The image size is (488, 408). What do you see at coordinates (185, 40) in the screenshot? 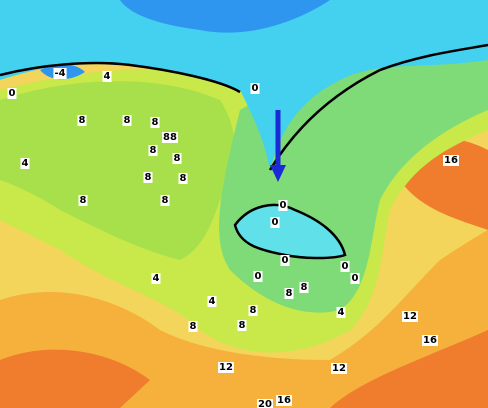
I see `very-cold-region` at bounding box center [185, 40].